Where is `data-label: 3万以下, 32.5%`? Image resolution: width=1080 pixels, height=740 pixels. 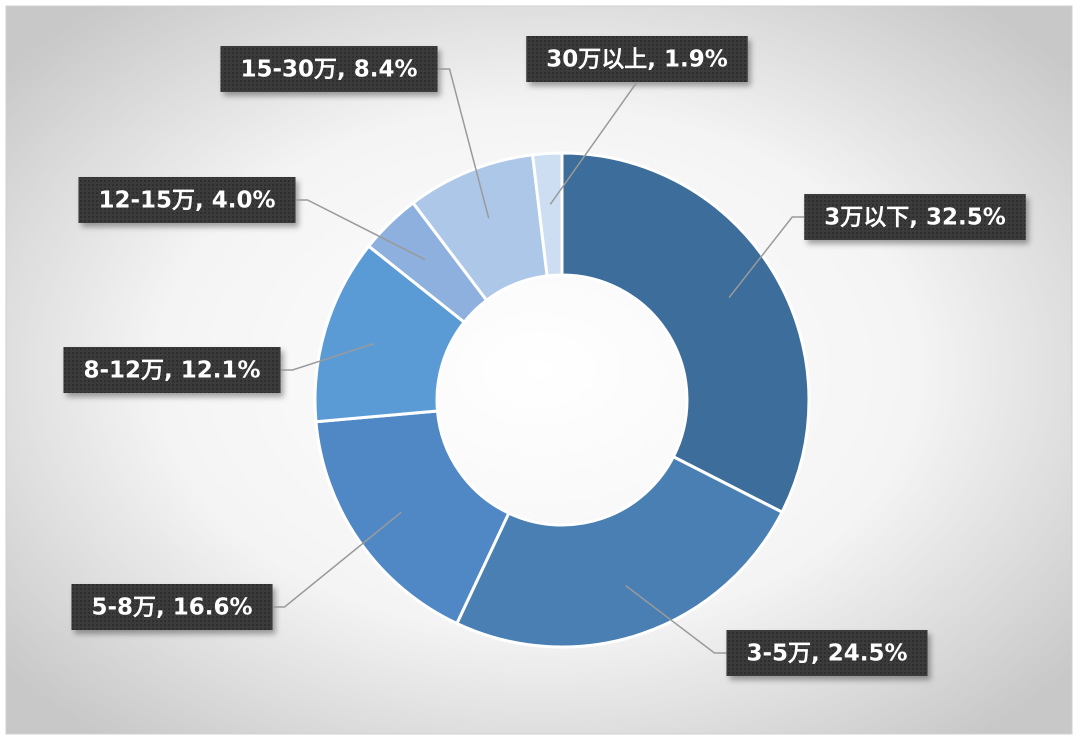
data-label: 3万以下, 32.5% is located at coordinates (915, 218).